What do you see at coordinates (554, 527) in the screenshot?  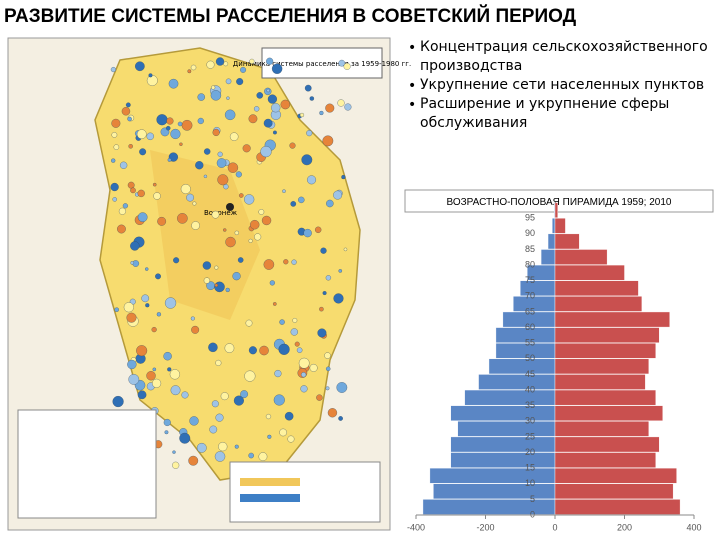 I see `x-tick-label: 0` at bounding box center [554, 527].